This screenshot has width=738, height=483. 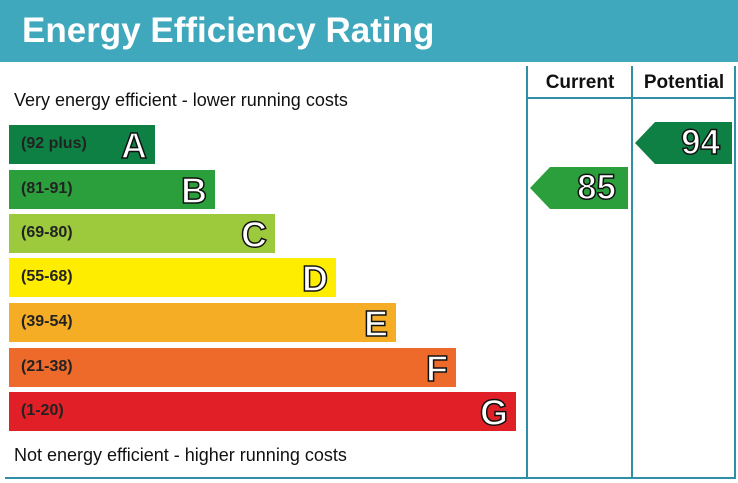 What do you see at coordinates (632, 272) in the screenshot?
I see `divider-potential` at bounding box center [632, 272].